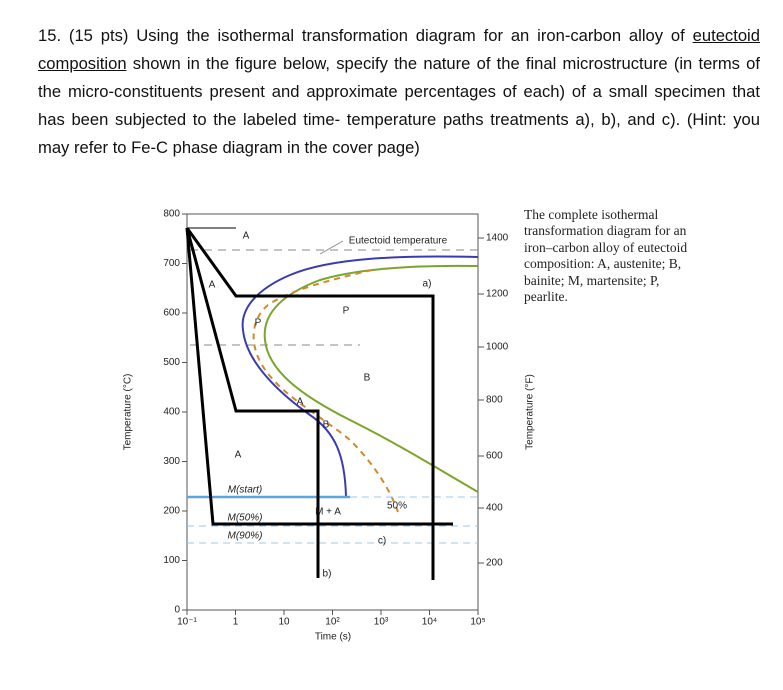 The image size is (783, 690). Describe the element at coordinates (429, 622) in the screenshot. I see `x-tick-label: 10⁴` at that location.